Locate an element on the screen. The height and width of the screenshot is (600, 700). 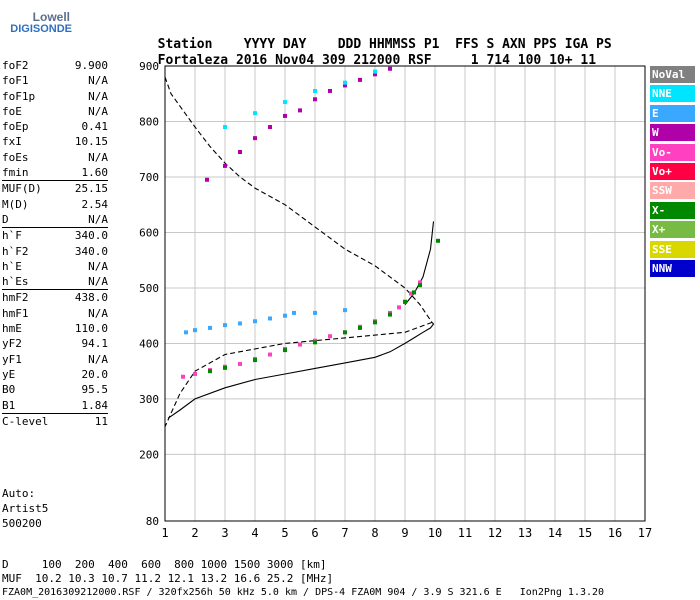
header-label: YYYY is located at coordinates (259, 44).